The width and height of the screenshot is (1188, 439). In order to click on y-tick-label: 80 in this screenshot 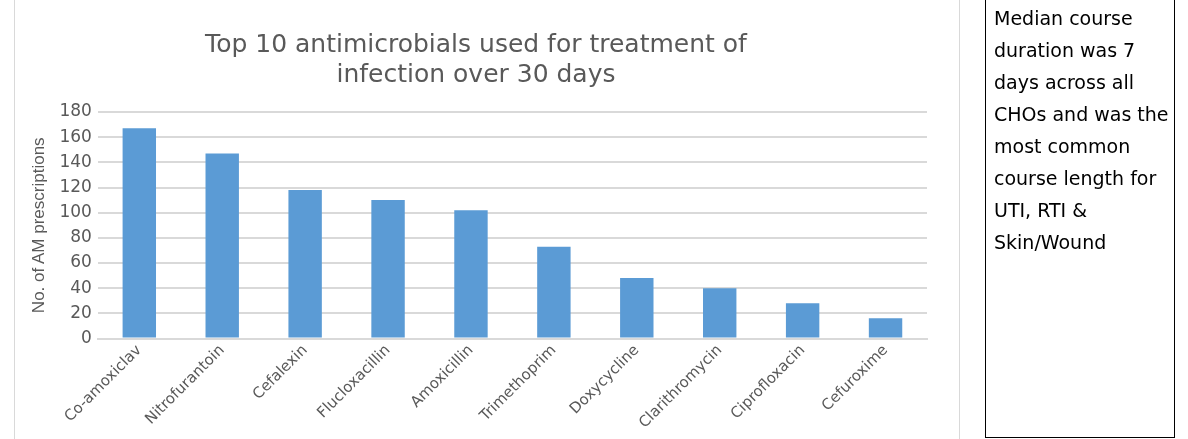, I will do `click(81, 236)`.